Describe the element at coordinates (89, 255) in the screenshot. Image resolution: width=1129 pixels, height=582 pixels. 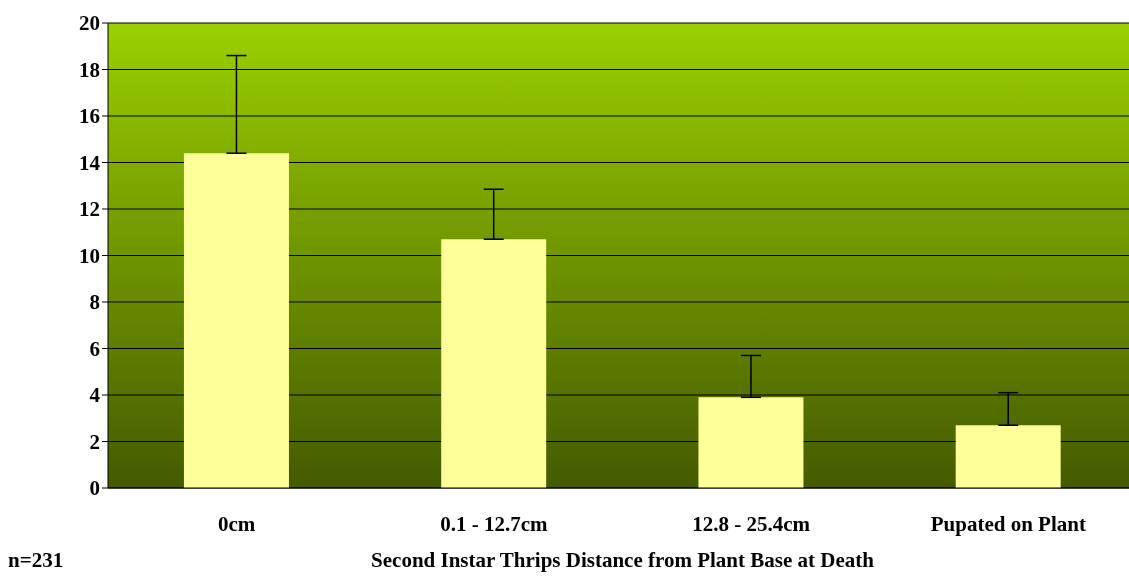
I see `y-tick-label: 10` at that location.